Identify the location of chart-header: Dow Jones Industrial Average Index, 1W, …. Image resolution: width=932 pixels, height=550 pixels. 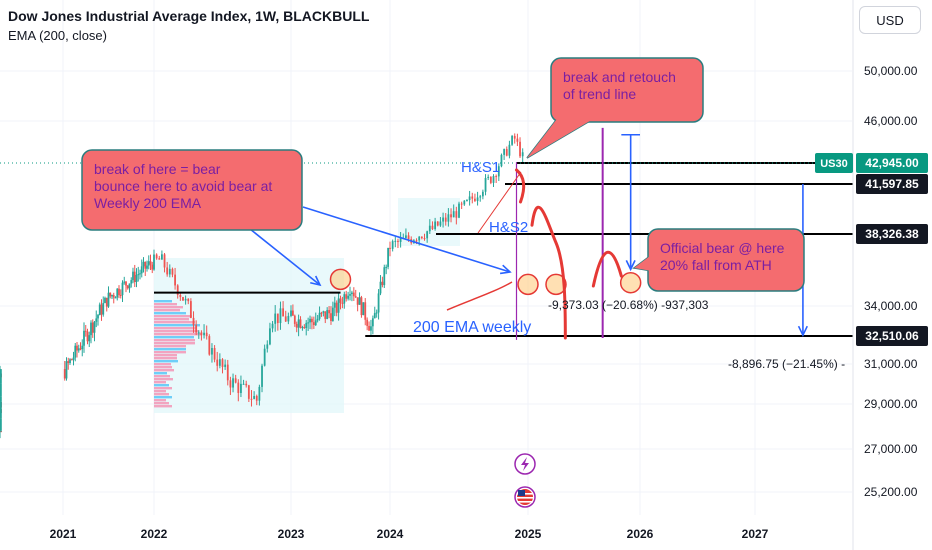
(188, 25).